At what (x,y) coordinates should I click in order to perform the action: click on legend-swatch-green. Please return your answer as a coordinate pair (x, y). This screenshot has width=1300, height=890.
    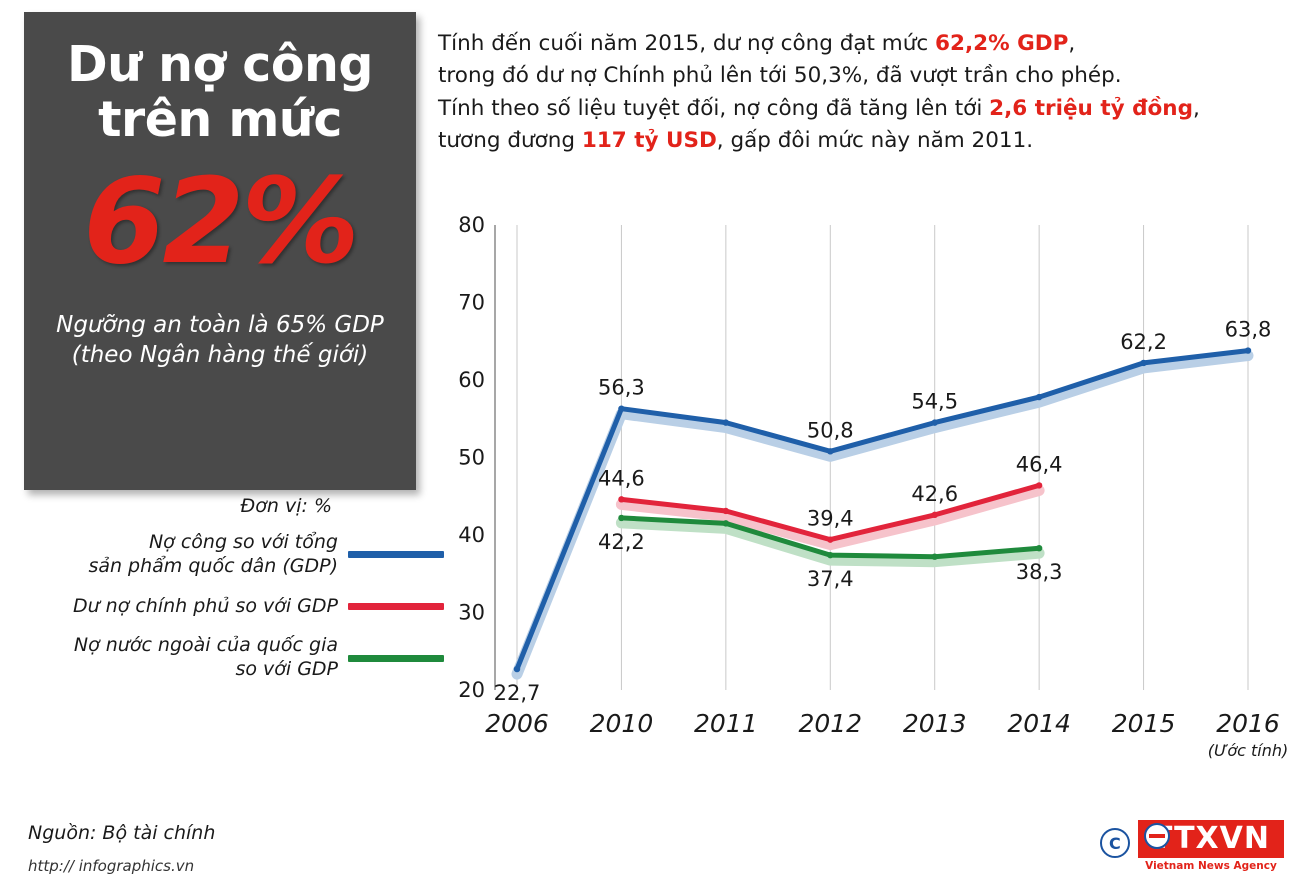
    Looking at the image, I should click on (396, 658).